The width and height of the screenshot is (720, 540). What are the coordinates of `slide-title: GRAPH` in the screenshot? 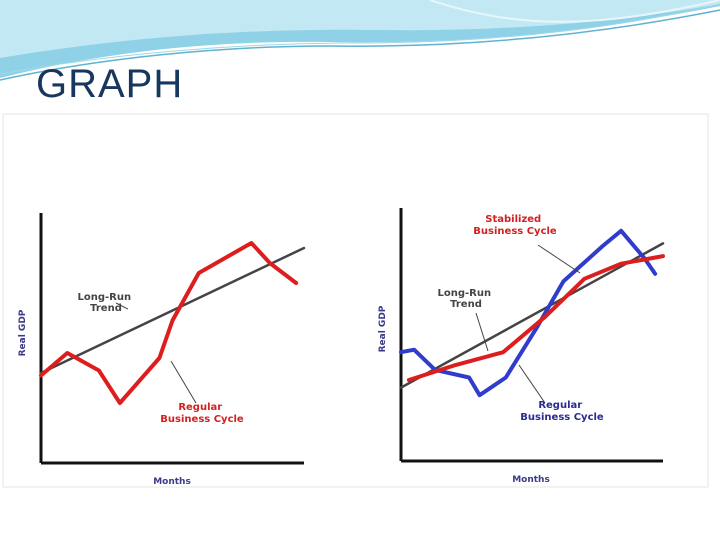 It's located at (110, 84).